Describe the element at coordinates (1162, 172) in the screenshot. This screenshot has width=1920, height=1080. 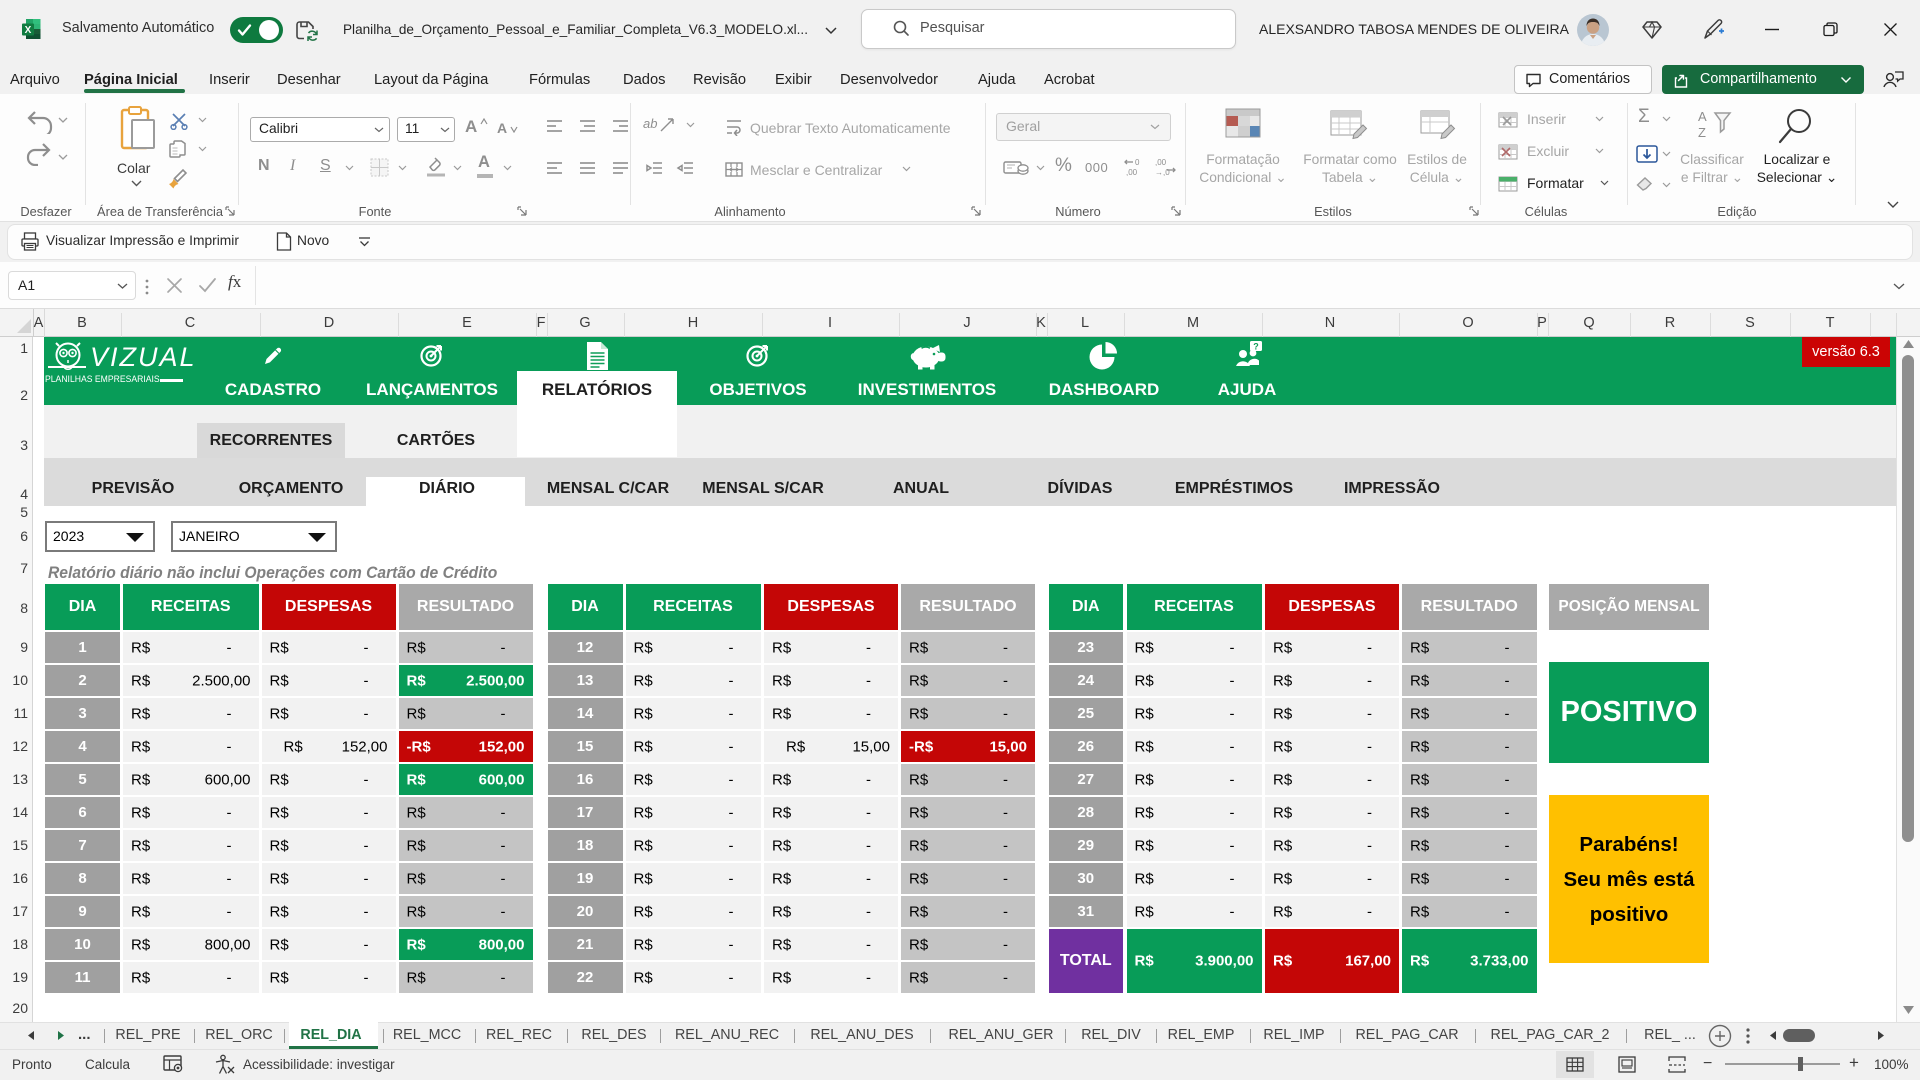
I see `svg-text: →,0` at that location.